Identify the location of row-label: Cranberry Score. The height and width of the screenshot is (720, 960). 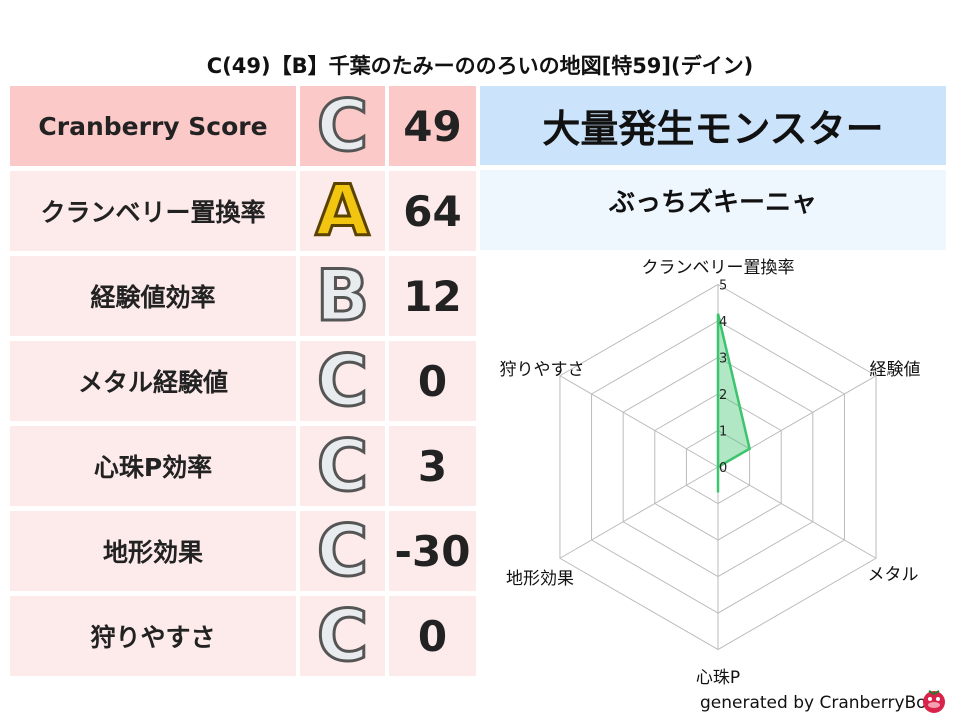
(153, 126).